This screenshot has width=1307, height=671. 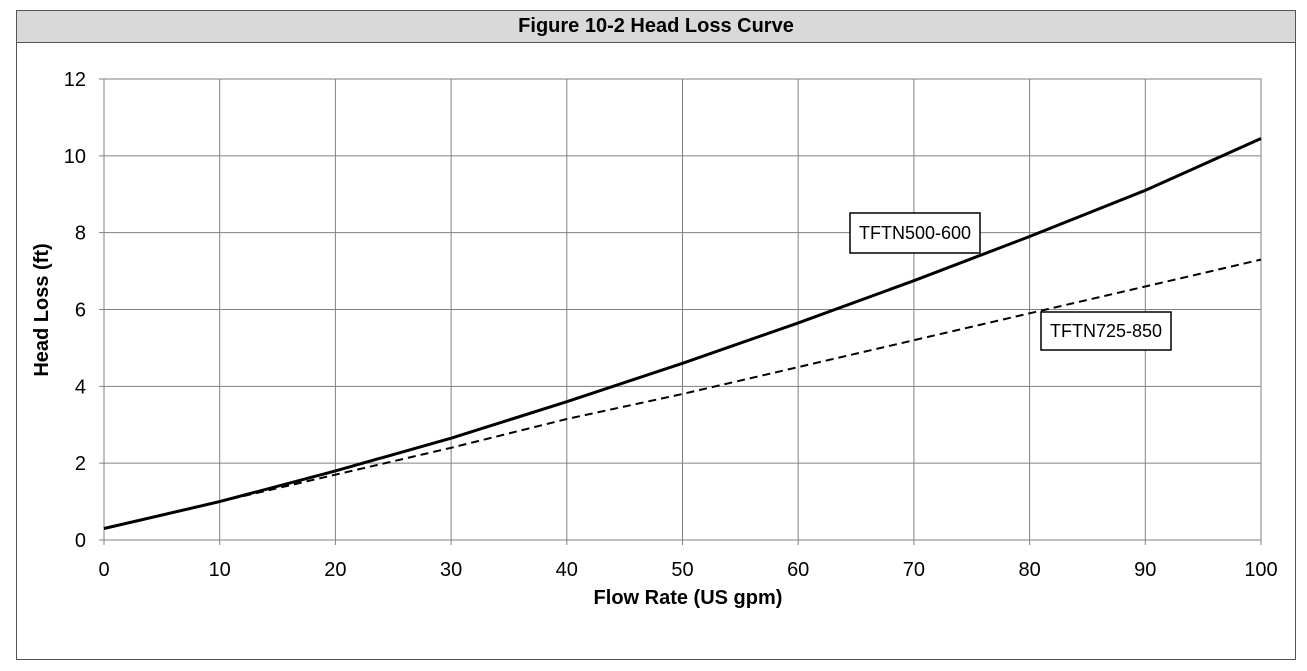 I want to click on x-tick-label: 80, so click(x=1029, y=570).